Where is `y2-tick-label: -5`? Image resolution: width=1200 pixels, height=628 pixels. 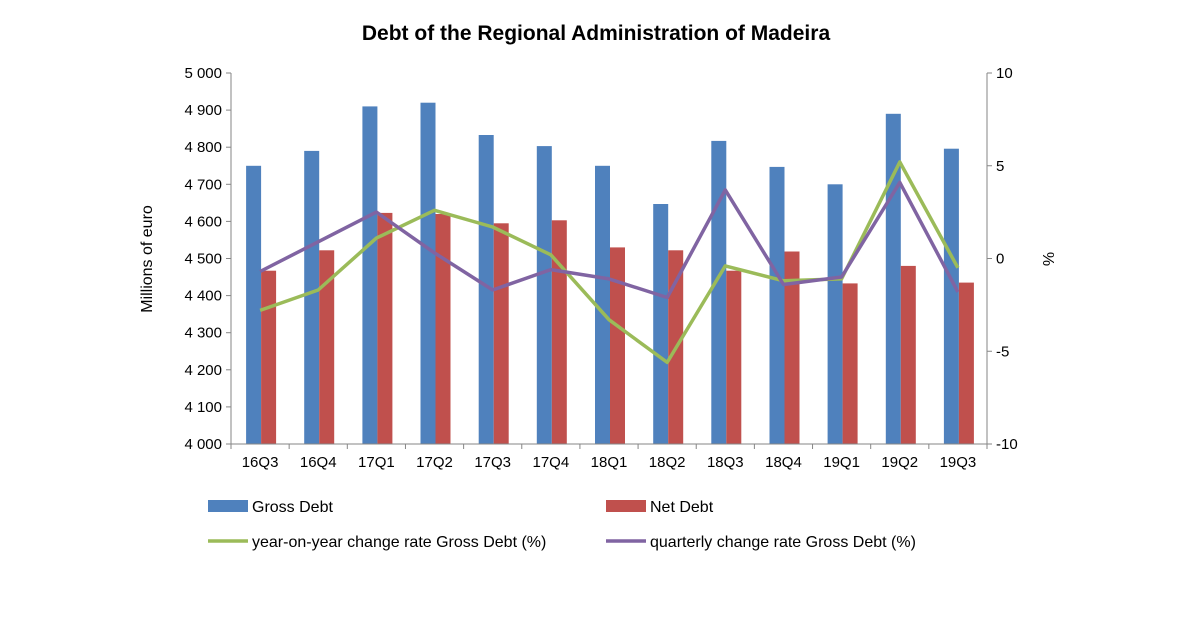 y2-tick-label: -5 is located at coordinates (1002, 351).